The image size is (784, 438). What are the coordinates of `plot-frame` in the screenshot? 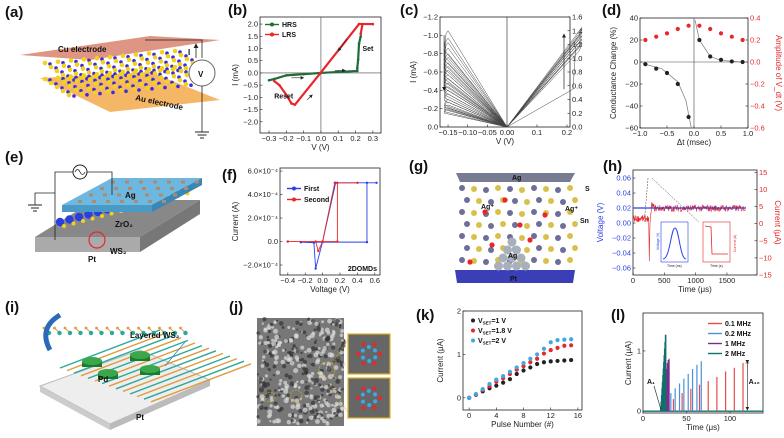 It's located at (703, 363).